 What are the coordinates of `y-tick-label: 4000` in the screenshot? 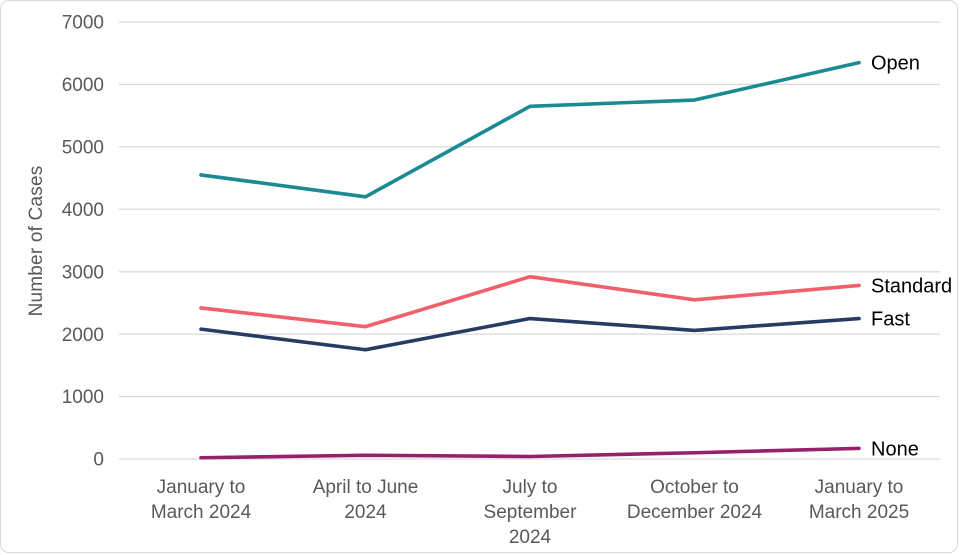 It's located at (83, 210).